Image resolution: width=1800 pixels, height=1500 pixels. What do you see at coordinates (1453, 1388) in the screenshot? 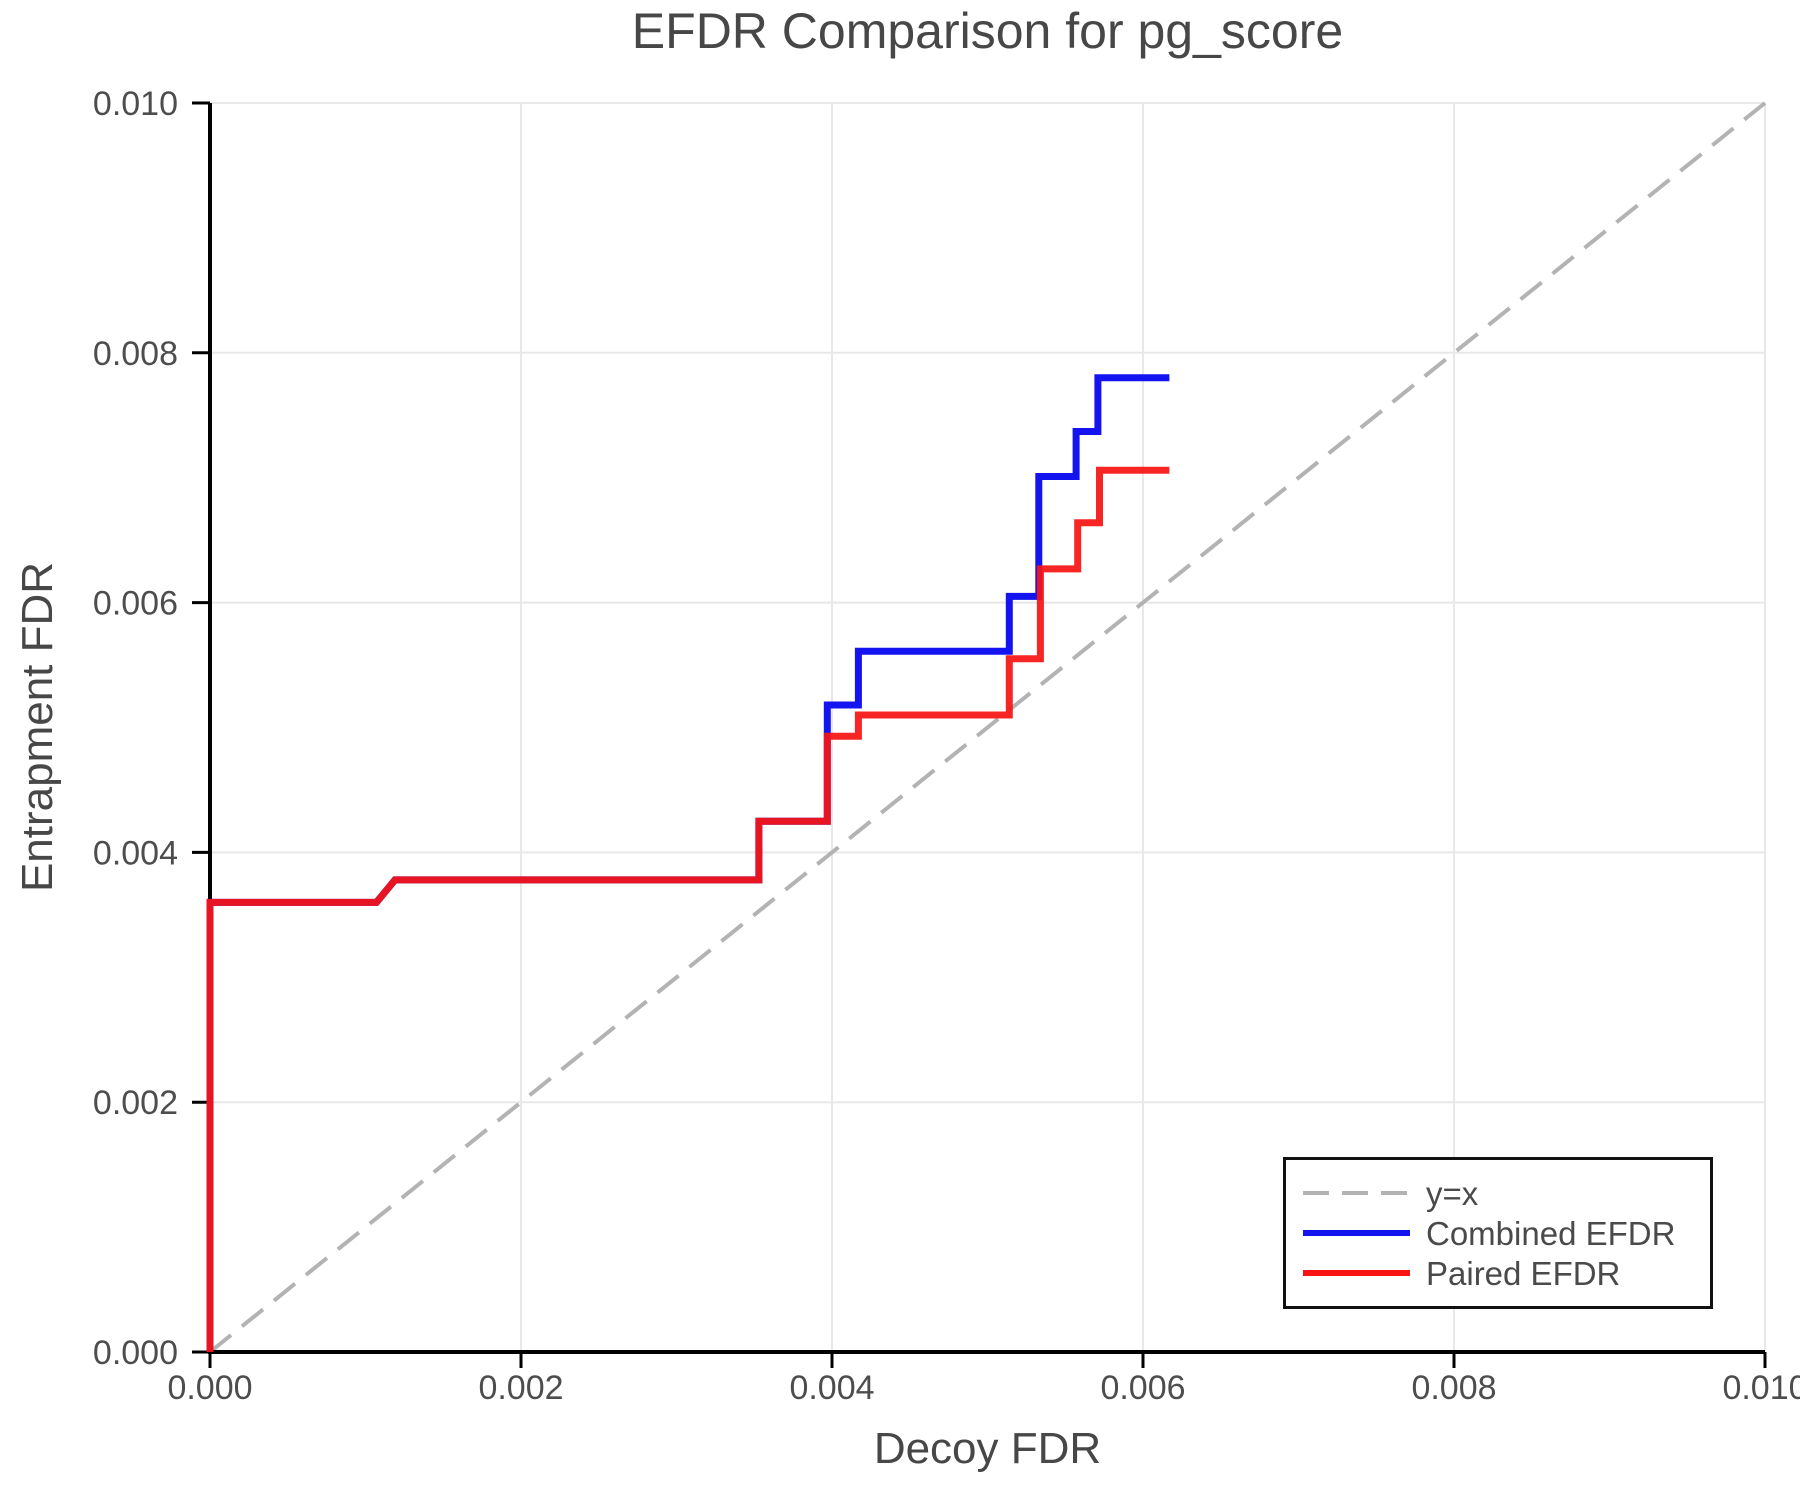
I see `x-tick-label: 0.008` at bounding box center [1453, 1388].